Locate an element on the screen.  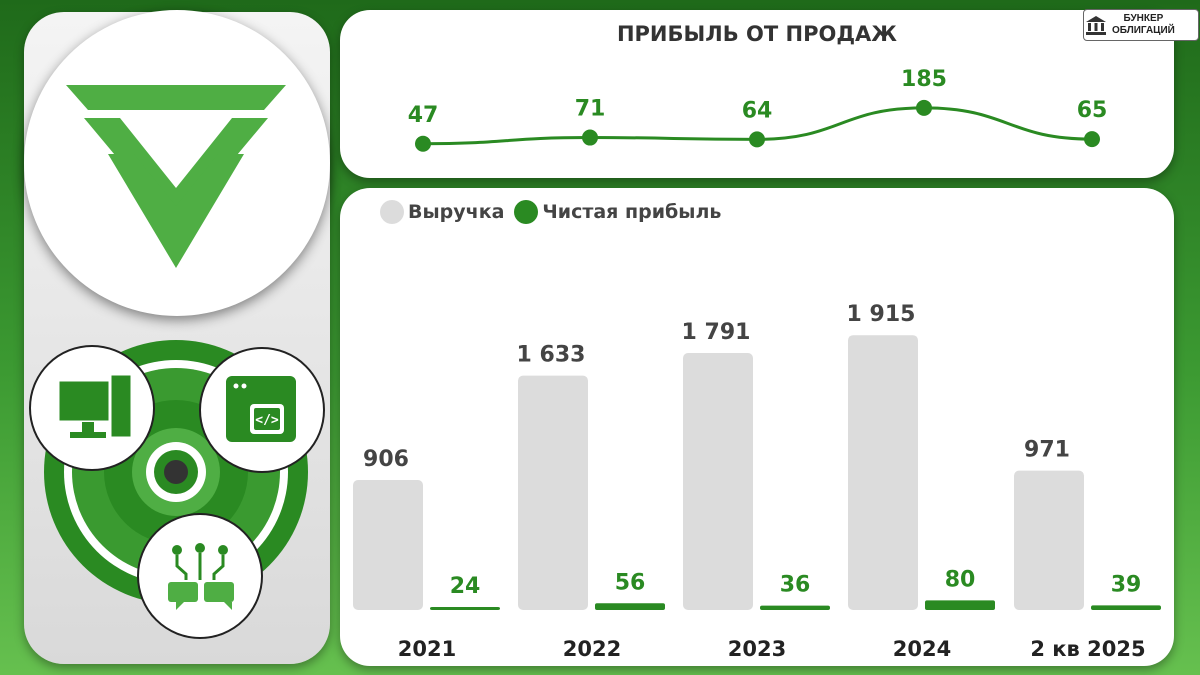
legend-swatch-revenue is located at coordinates (392, 212).